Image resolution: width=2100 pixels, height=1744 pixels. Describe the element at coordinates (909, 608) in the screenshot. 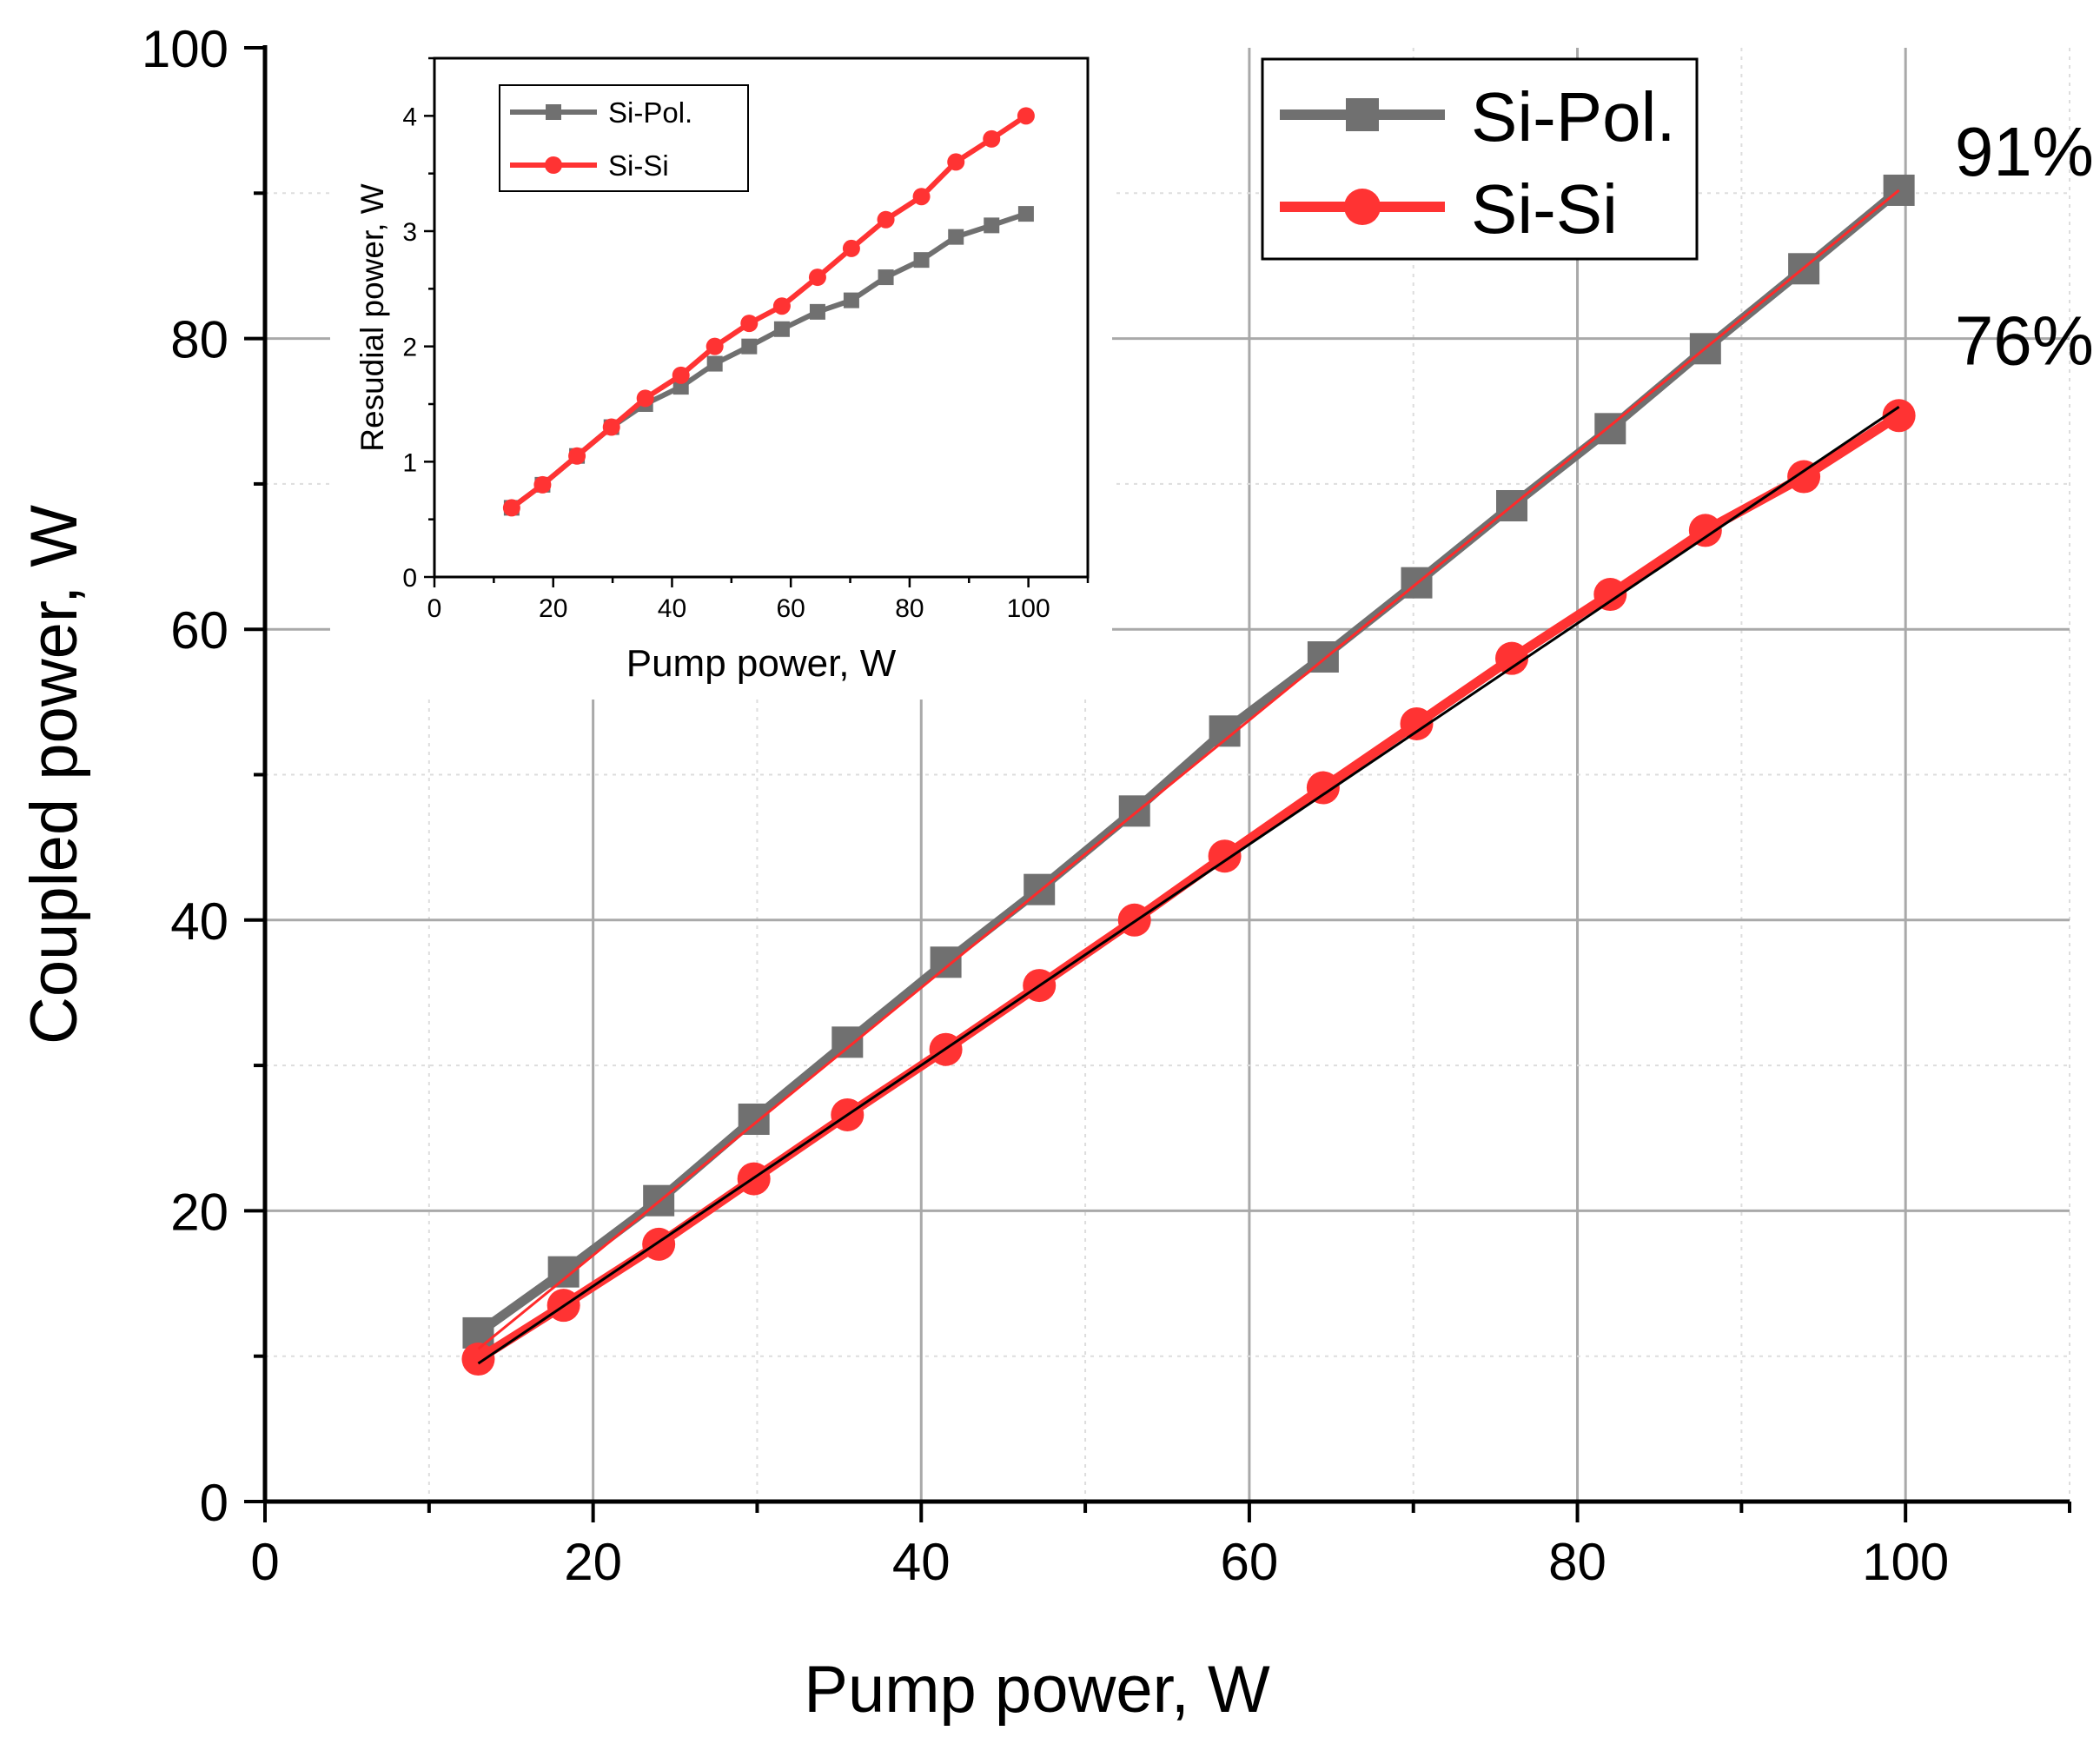

I see `inset-x-tick-label-80: 80` at that location.